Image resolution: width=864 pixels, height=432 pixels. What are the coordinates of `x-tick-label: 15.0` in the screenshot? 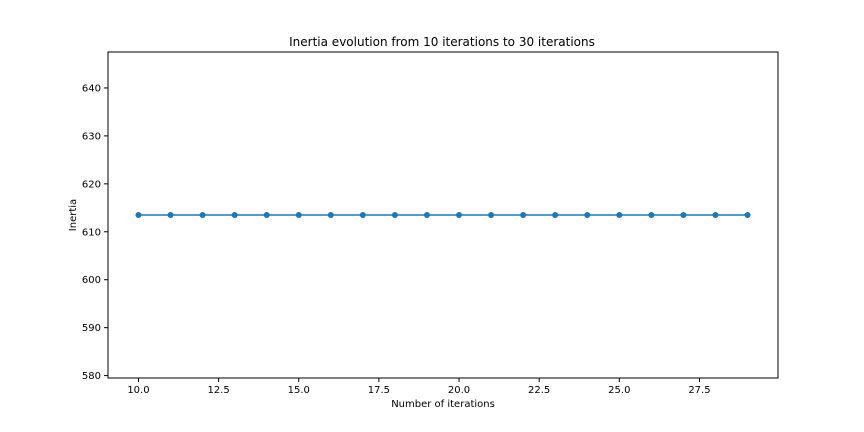 It's located at (299, 390).